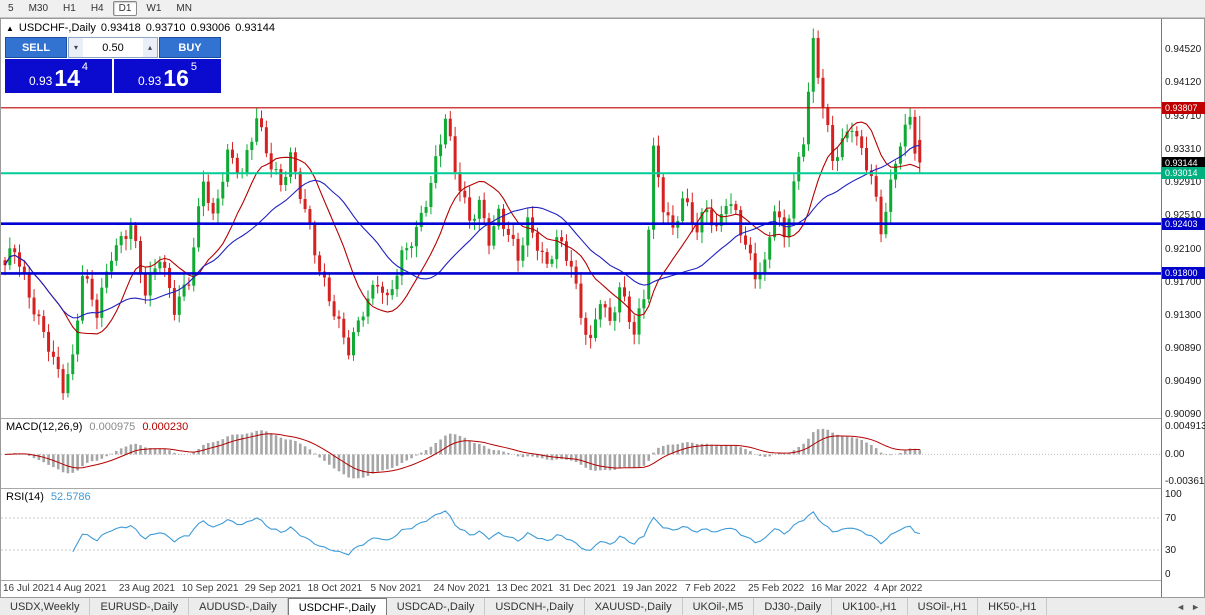 The height and width of the screenshot is (615, 1205). What do you see at coordinates (587, 588) in the screenshot?
I see `date-label: 31 Dec 2021` at bounding box center [587, 588].